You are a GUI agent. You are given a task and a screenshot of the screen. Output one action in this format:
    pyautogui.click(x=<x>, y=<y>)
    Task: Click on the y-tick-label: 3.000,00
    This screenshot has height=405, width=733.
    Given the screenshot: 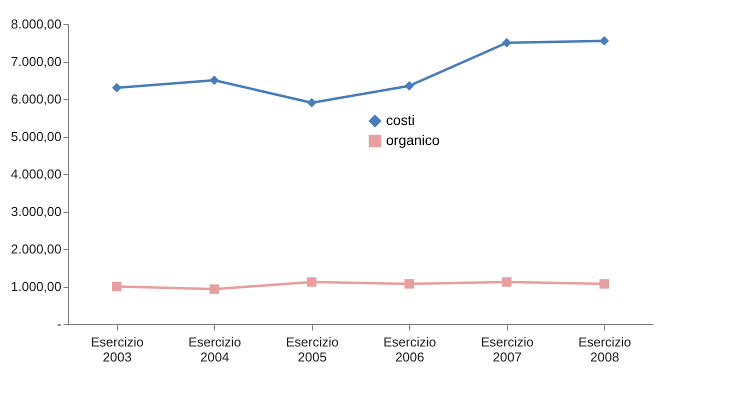 What is the action you would take?
    pyautogui.click(x=36, y=211)
    